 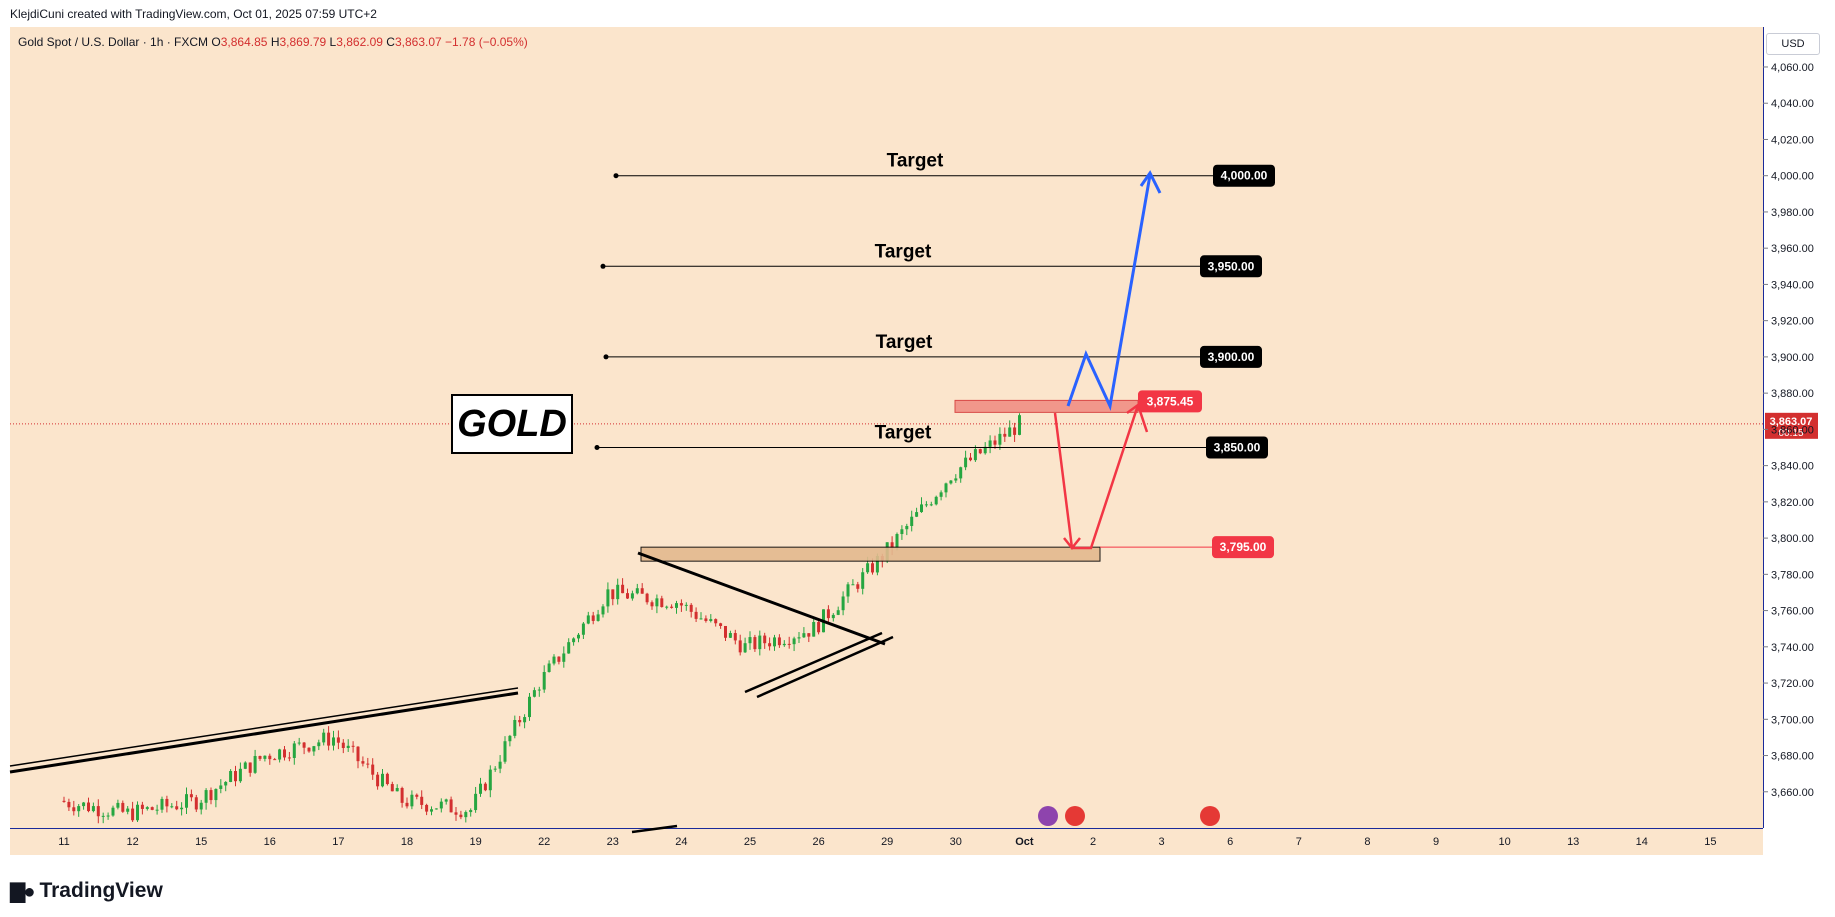 I want to click on time-axis, so click(x=886, y=841).